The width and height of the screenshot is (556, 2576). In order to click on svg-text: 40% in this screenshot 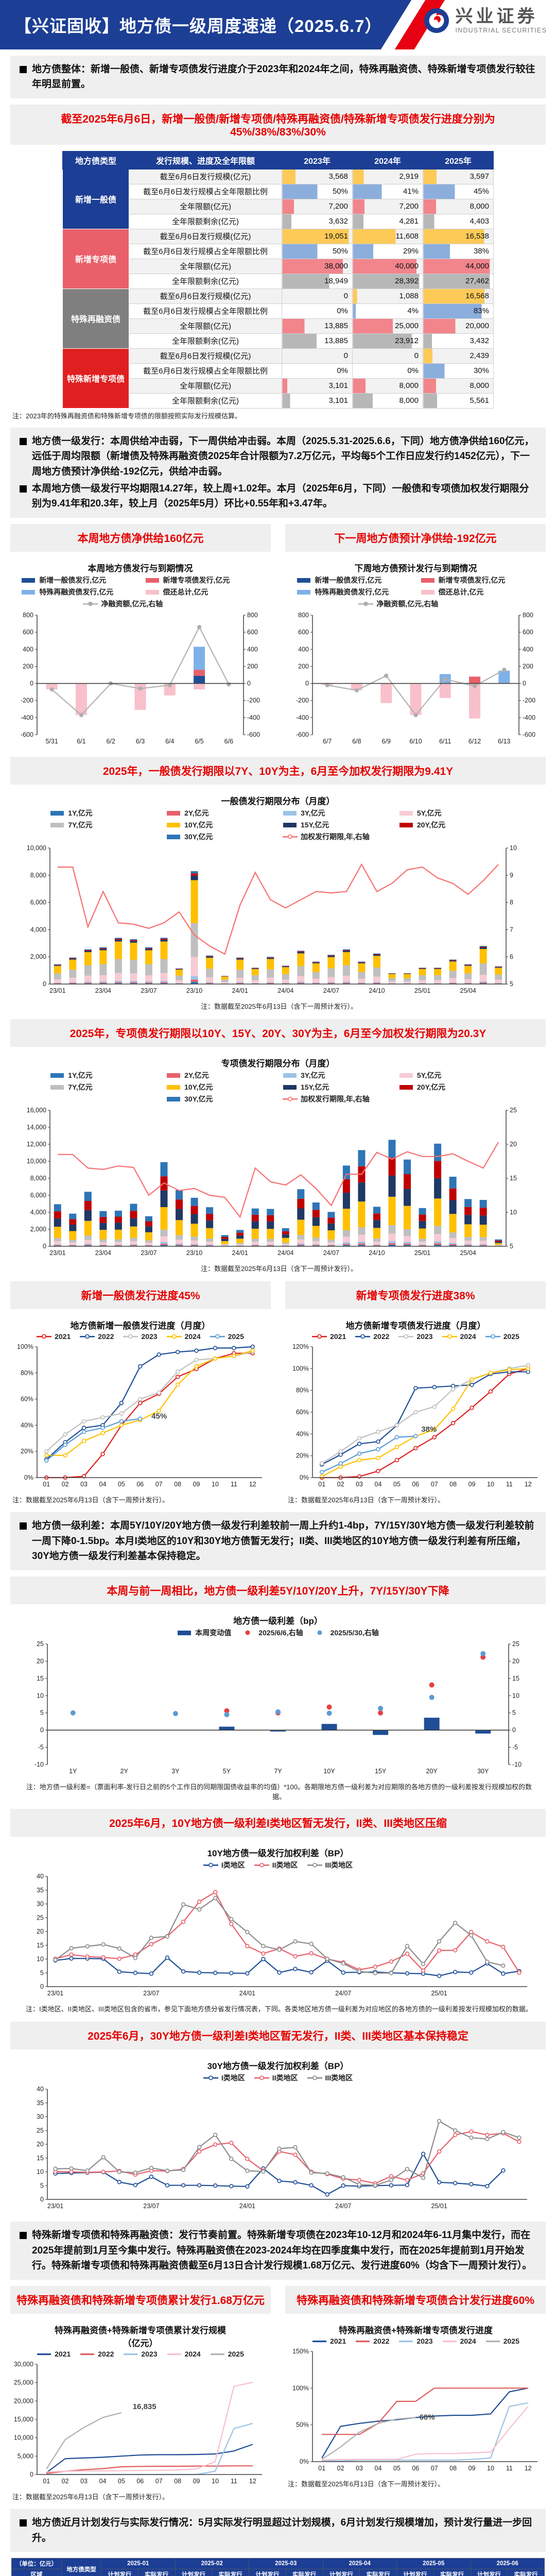, I will do `click(27, 1425)`.